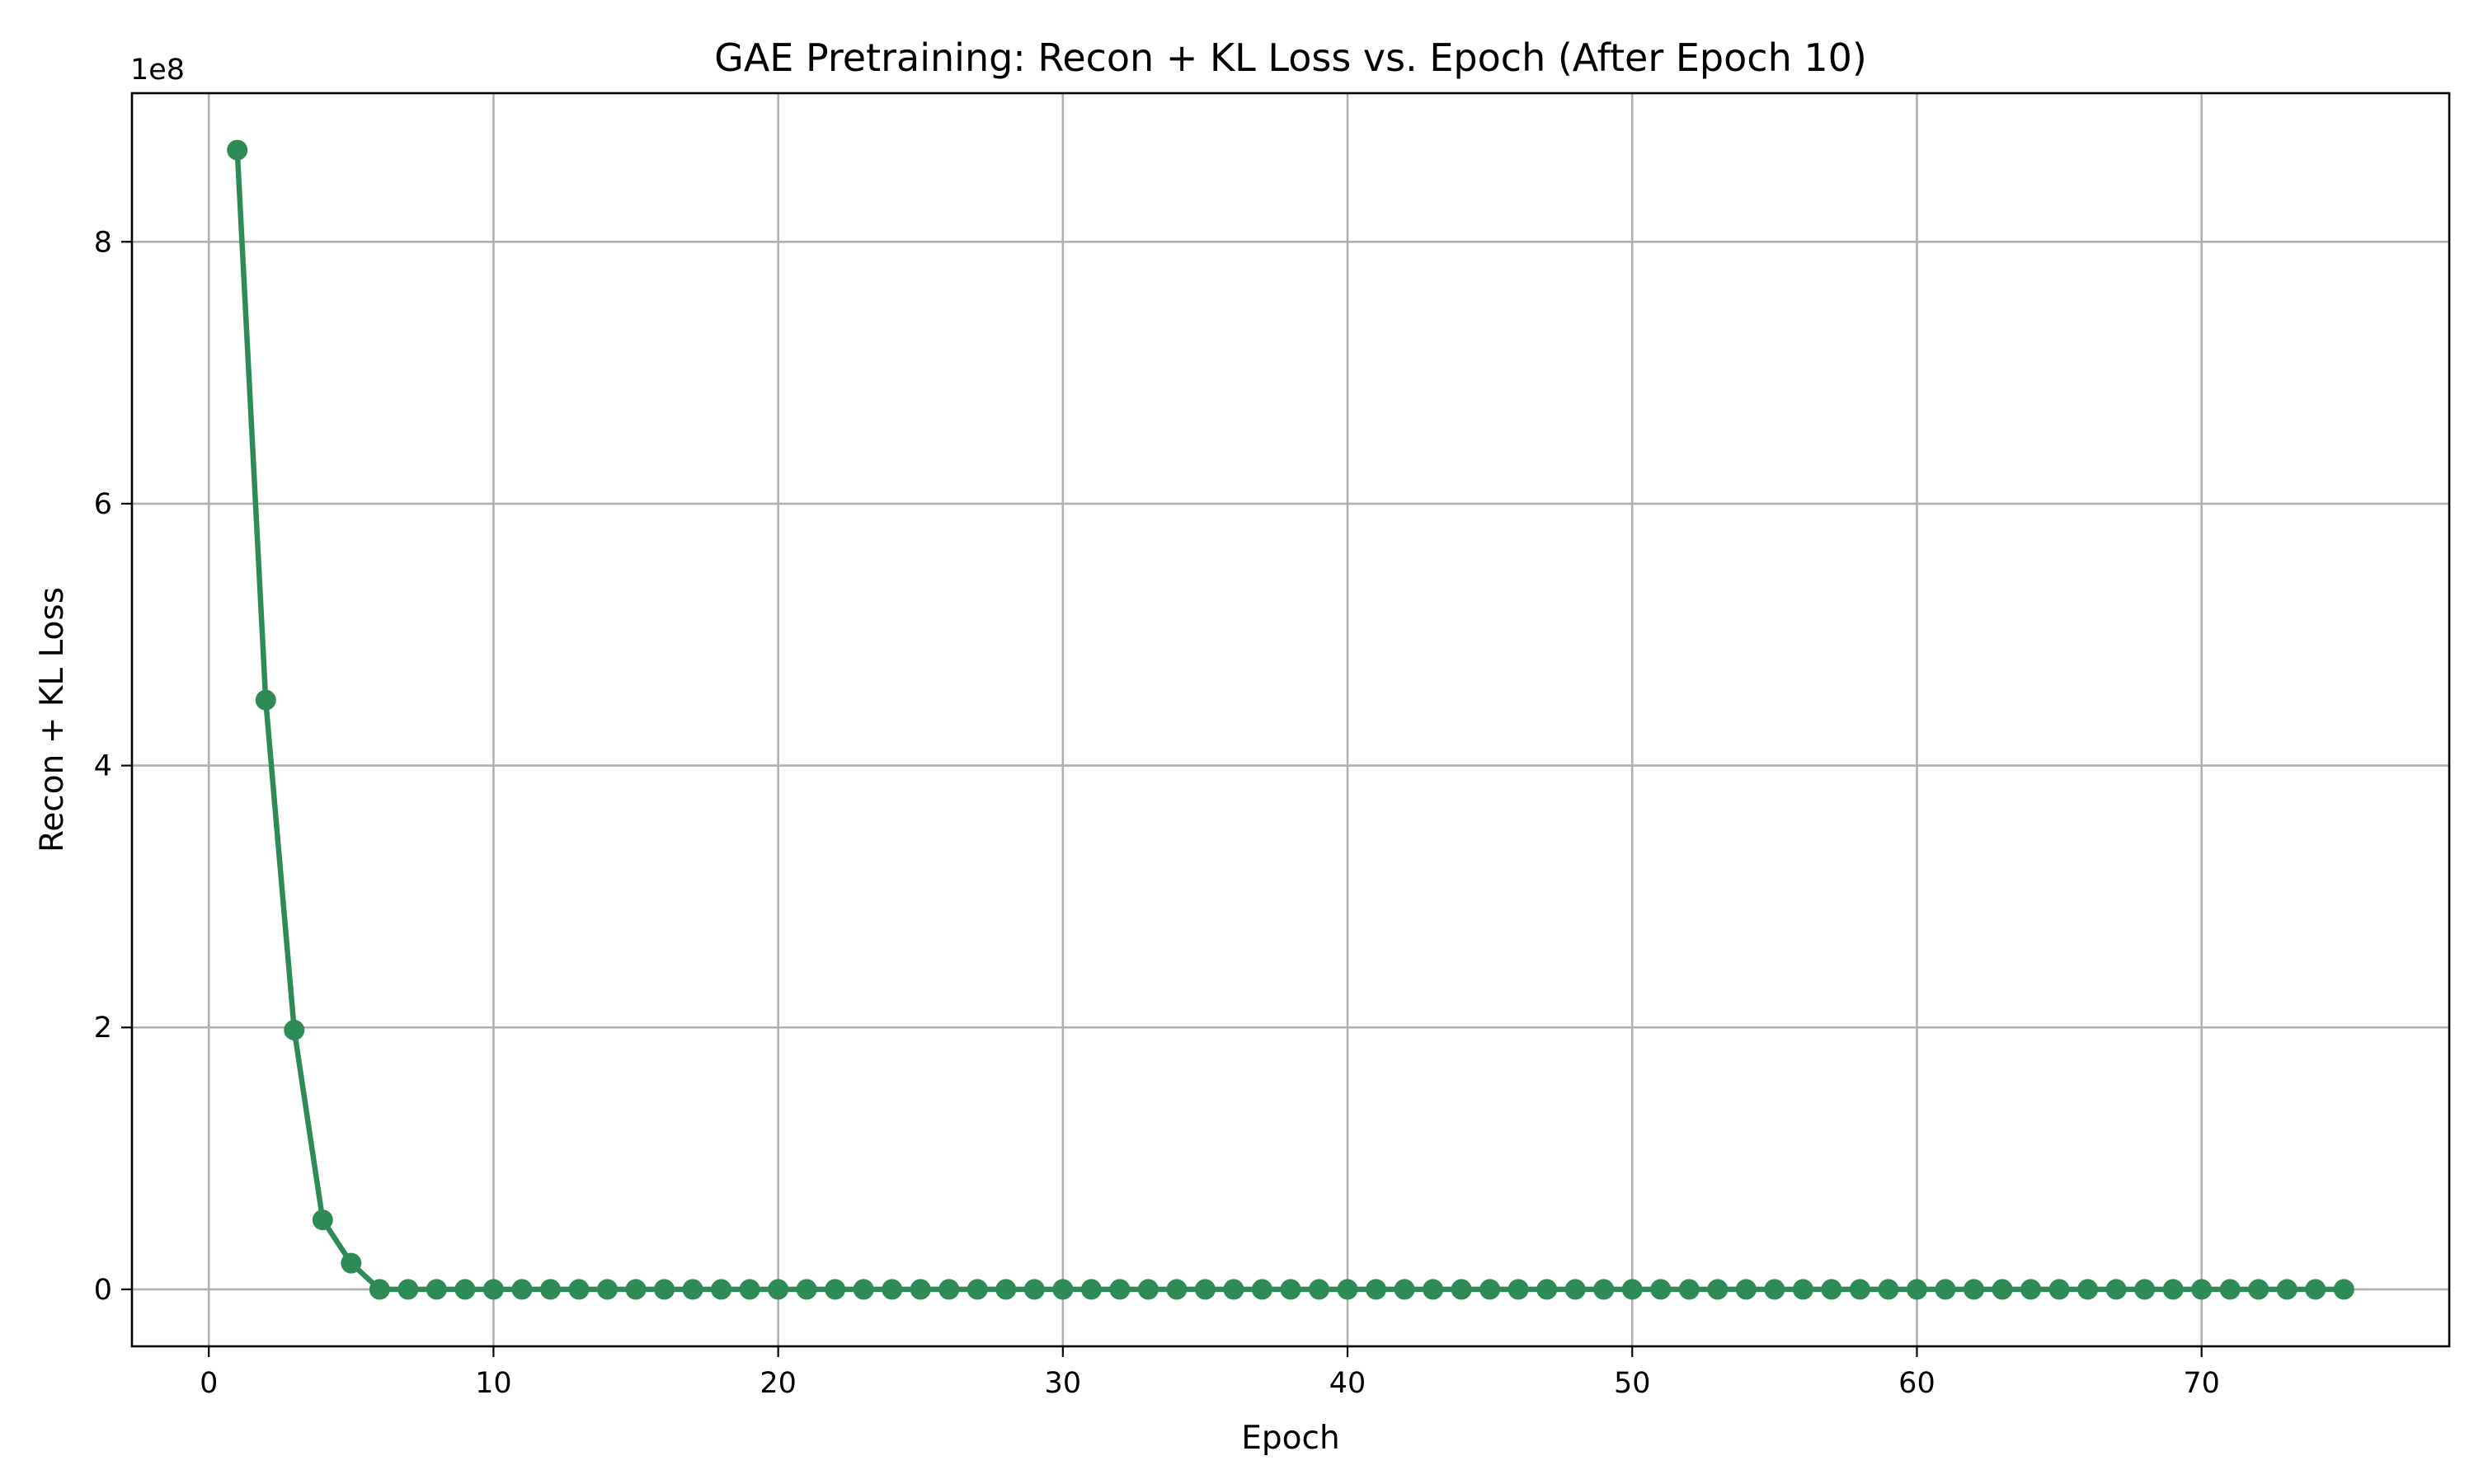 This screenshot has width=2474, height=1484. I want to click on x-tick-label: 30, so click(1063, 1383).